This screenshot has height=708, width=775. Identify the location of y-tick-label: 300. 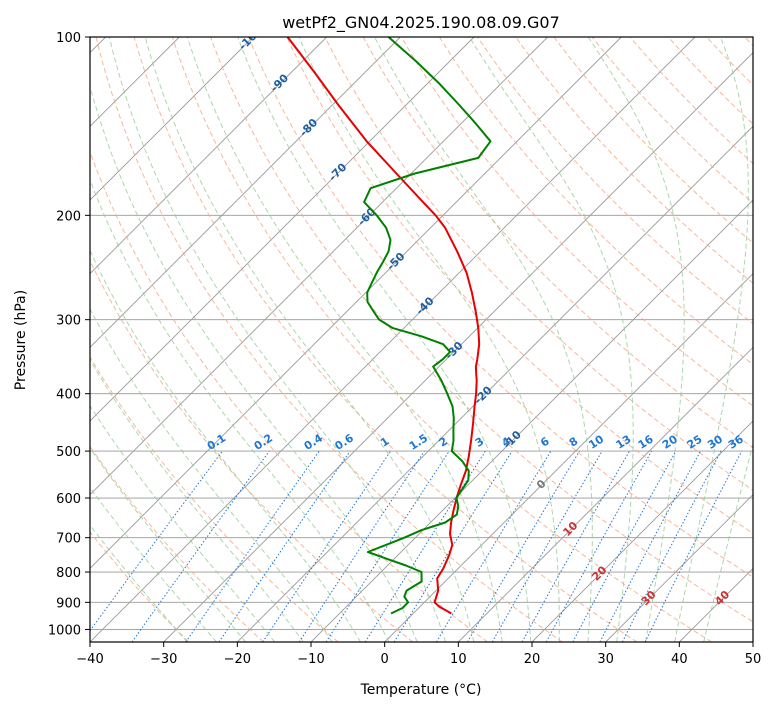
(68, 321).